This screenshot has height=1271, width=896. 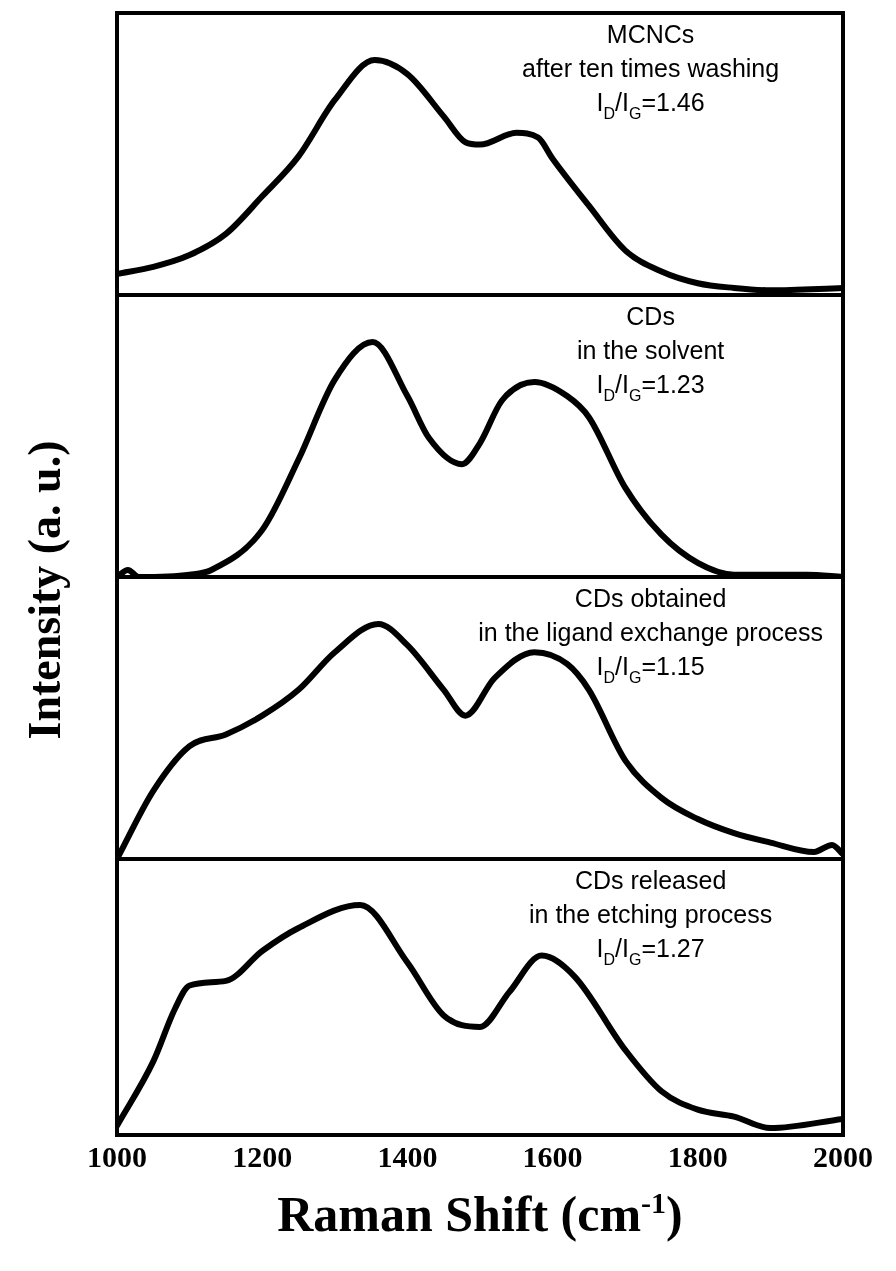 I want to click on text: CDs, so click(x=650, y=316).